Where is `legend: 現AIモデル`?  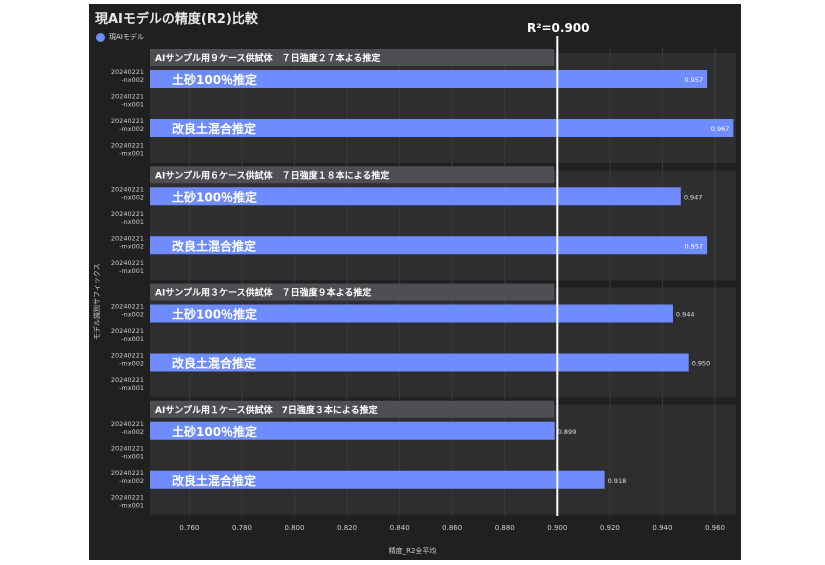 legend: 現AIモデル is located at coordinates (120, 37).